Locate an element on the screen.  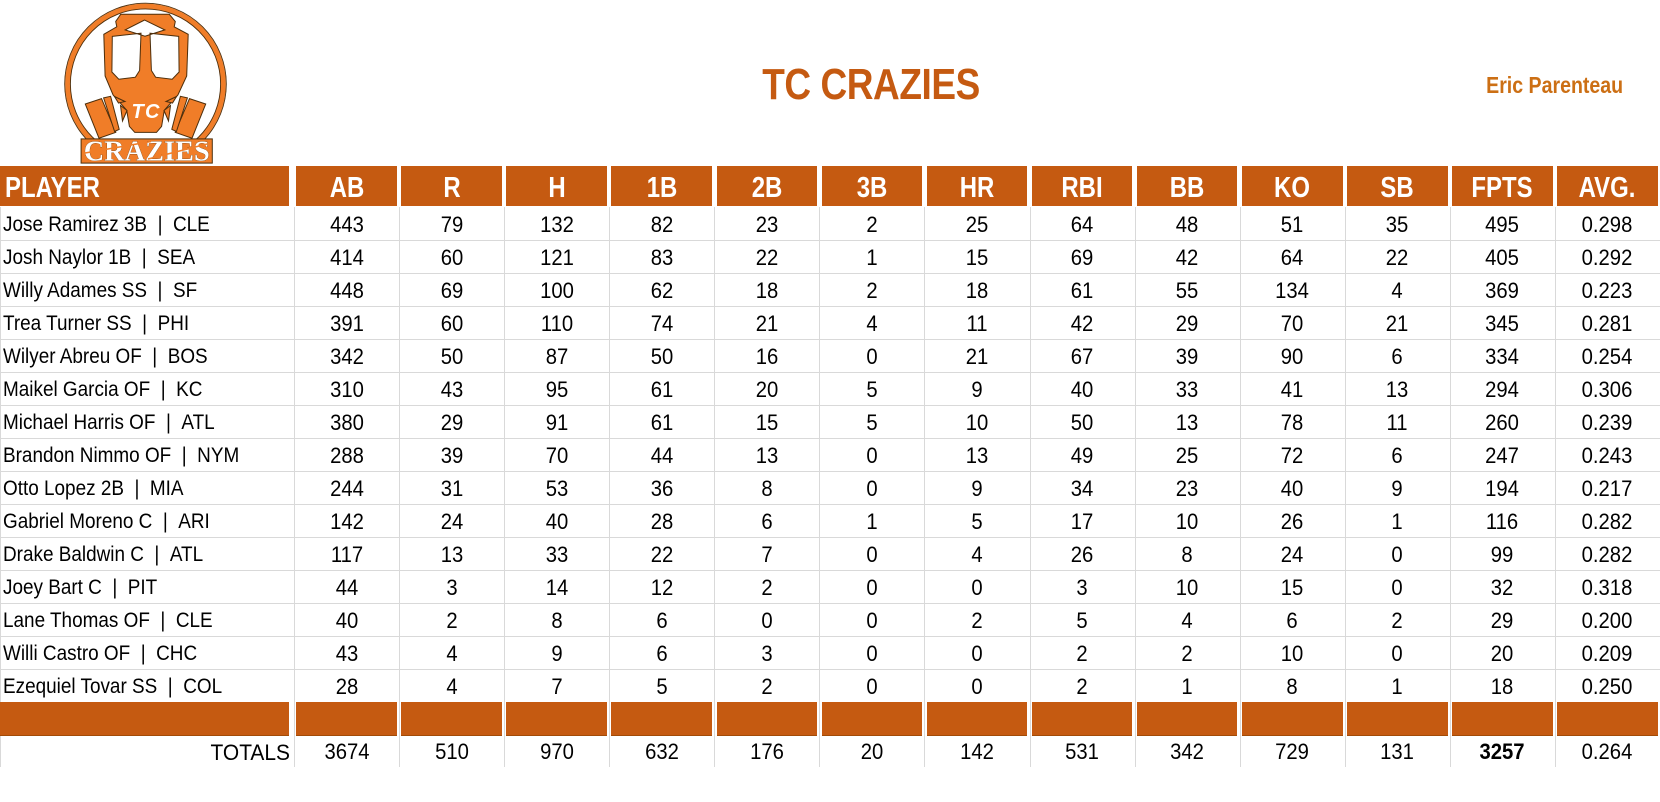
svg-text: TC is located at coordinates (146, 112).